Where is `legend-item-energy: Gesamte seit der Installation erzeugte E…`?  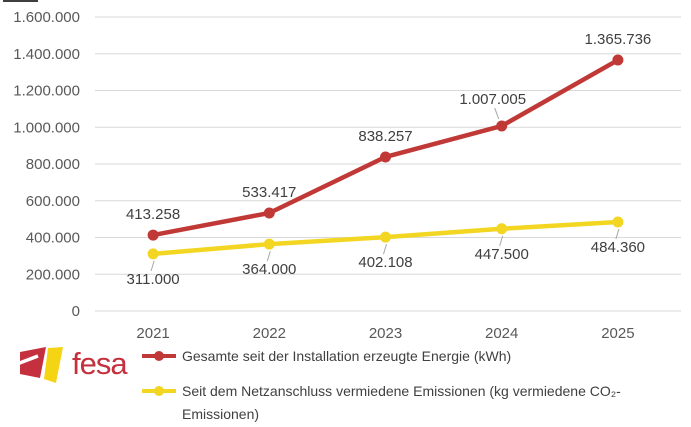 legend-item-energy: Gesamte seit der Installation erzeugte E… is located at coordinates (414, 356).